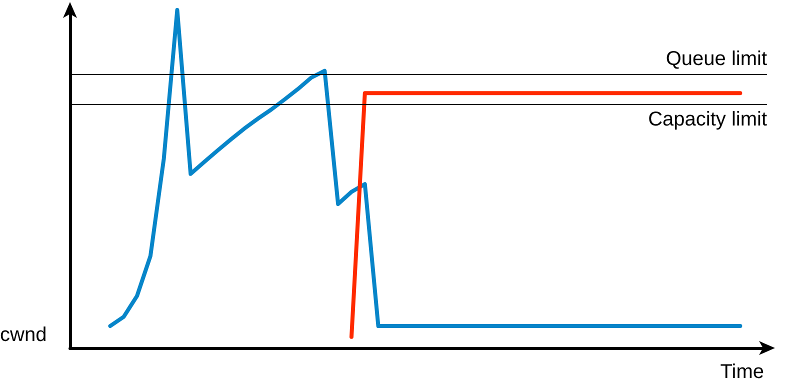 This screenshot has height=388, width=789. I want to click on ref-line-label: Queue limit, so click(717, 59).